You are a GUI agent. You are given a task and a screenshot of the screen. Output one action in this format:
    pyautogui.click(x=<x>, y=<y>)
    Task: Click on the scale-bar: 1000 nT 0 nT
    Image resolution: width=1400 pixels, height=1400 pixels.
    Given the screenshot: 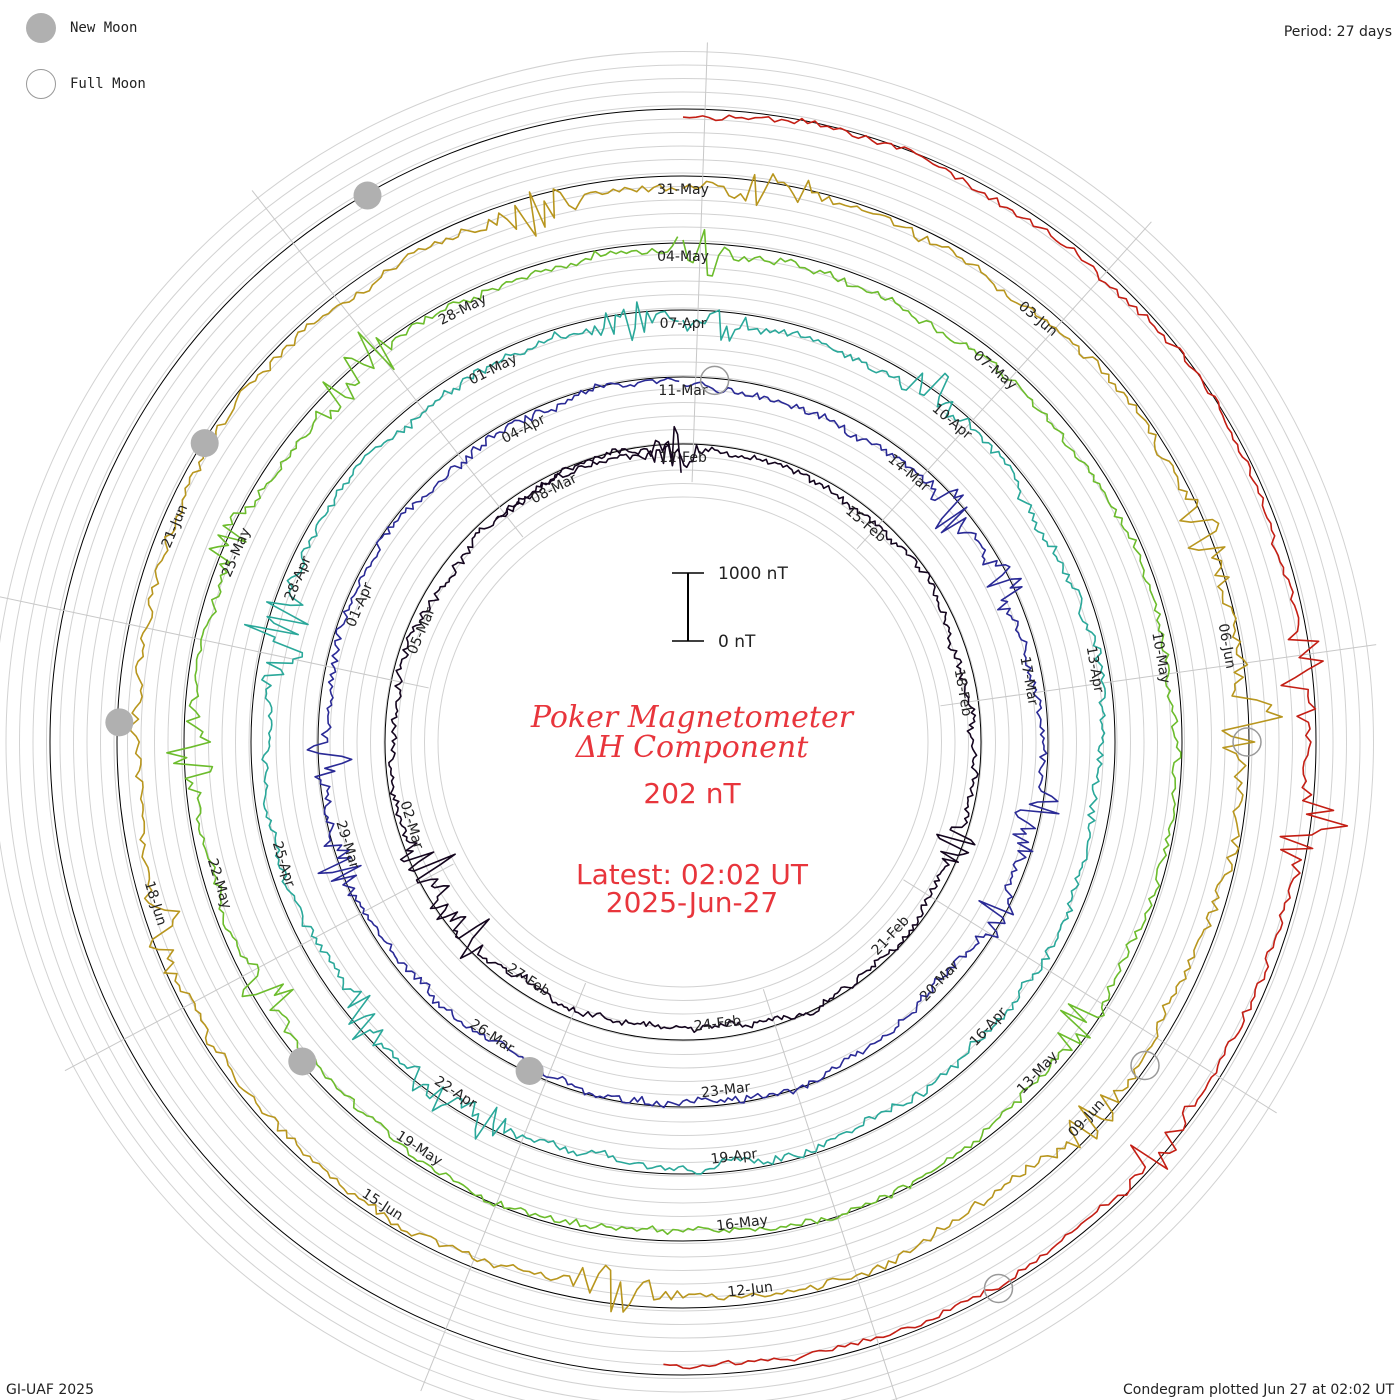 What is the action you would take?
    pyautogui.click(x=730, y=608)
    